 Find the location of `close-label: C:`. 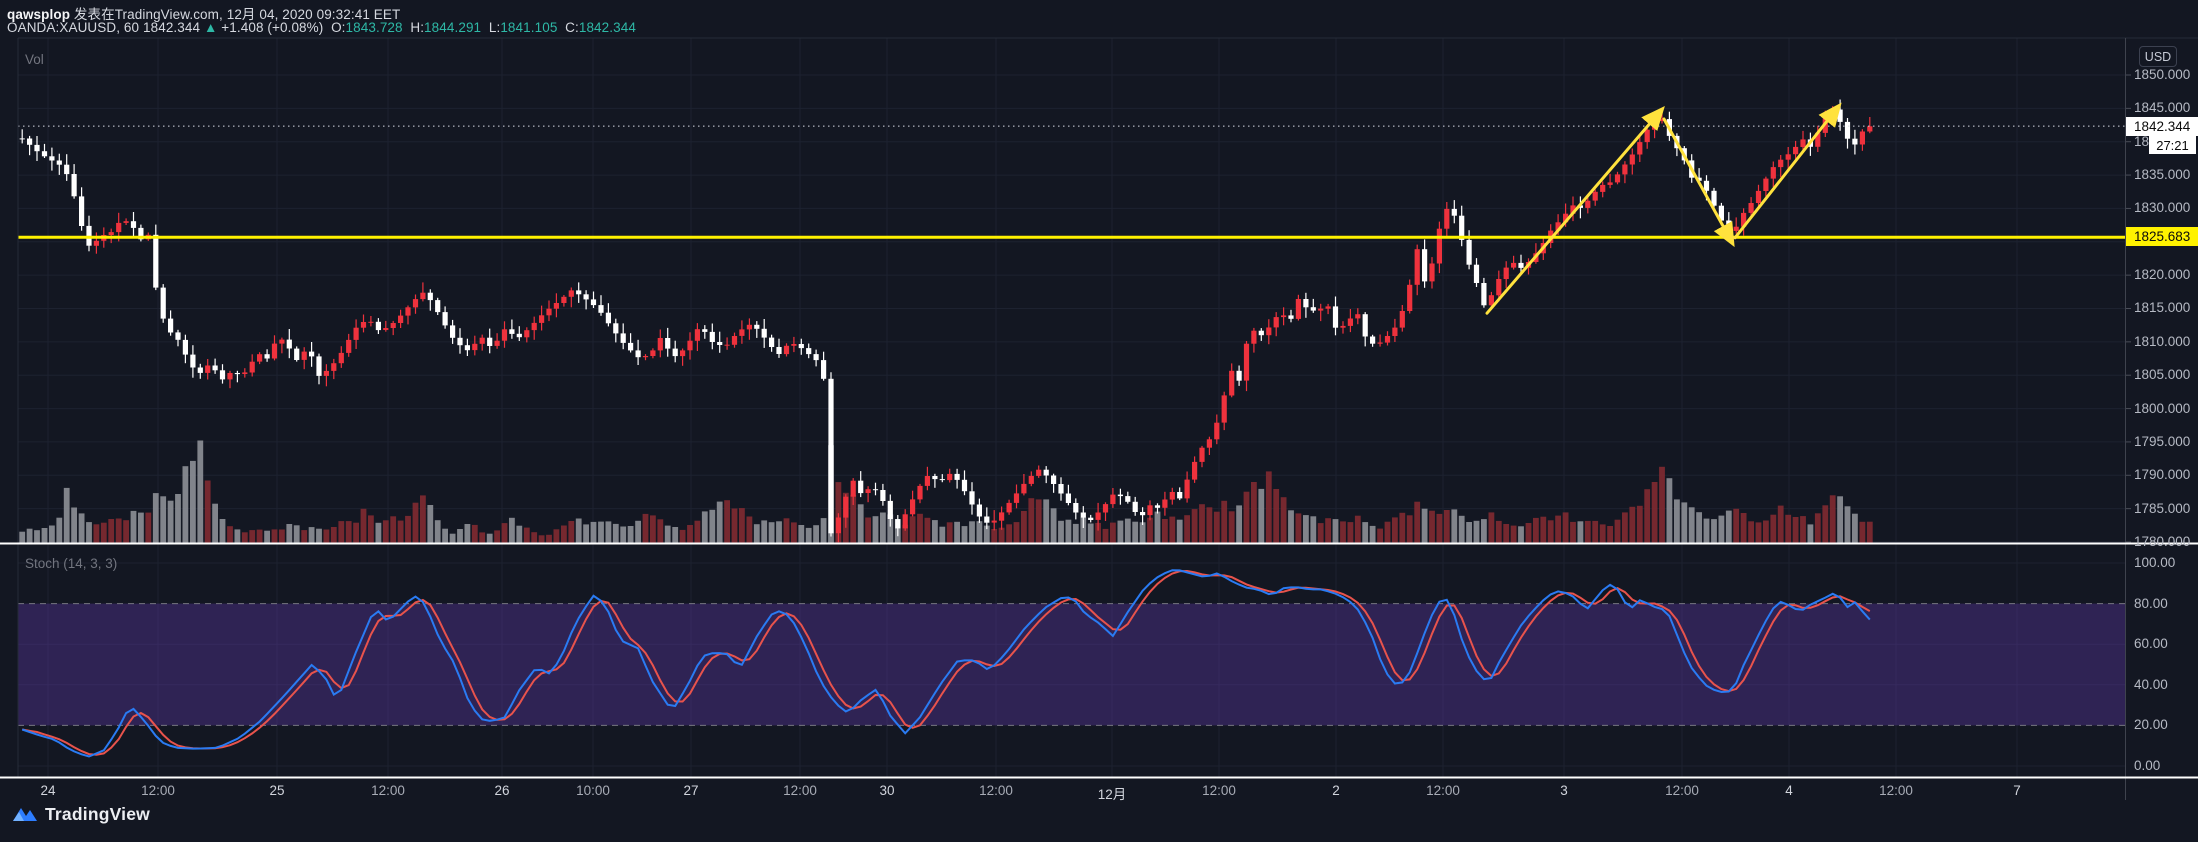

close-label: C: is located at coordinates (572, 27).